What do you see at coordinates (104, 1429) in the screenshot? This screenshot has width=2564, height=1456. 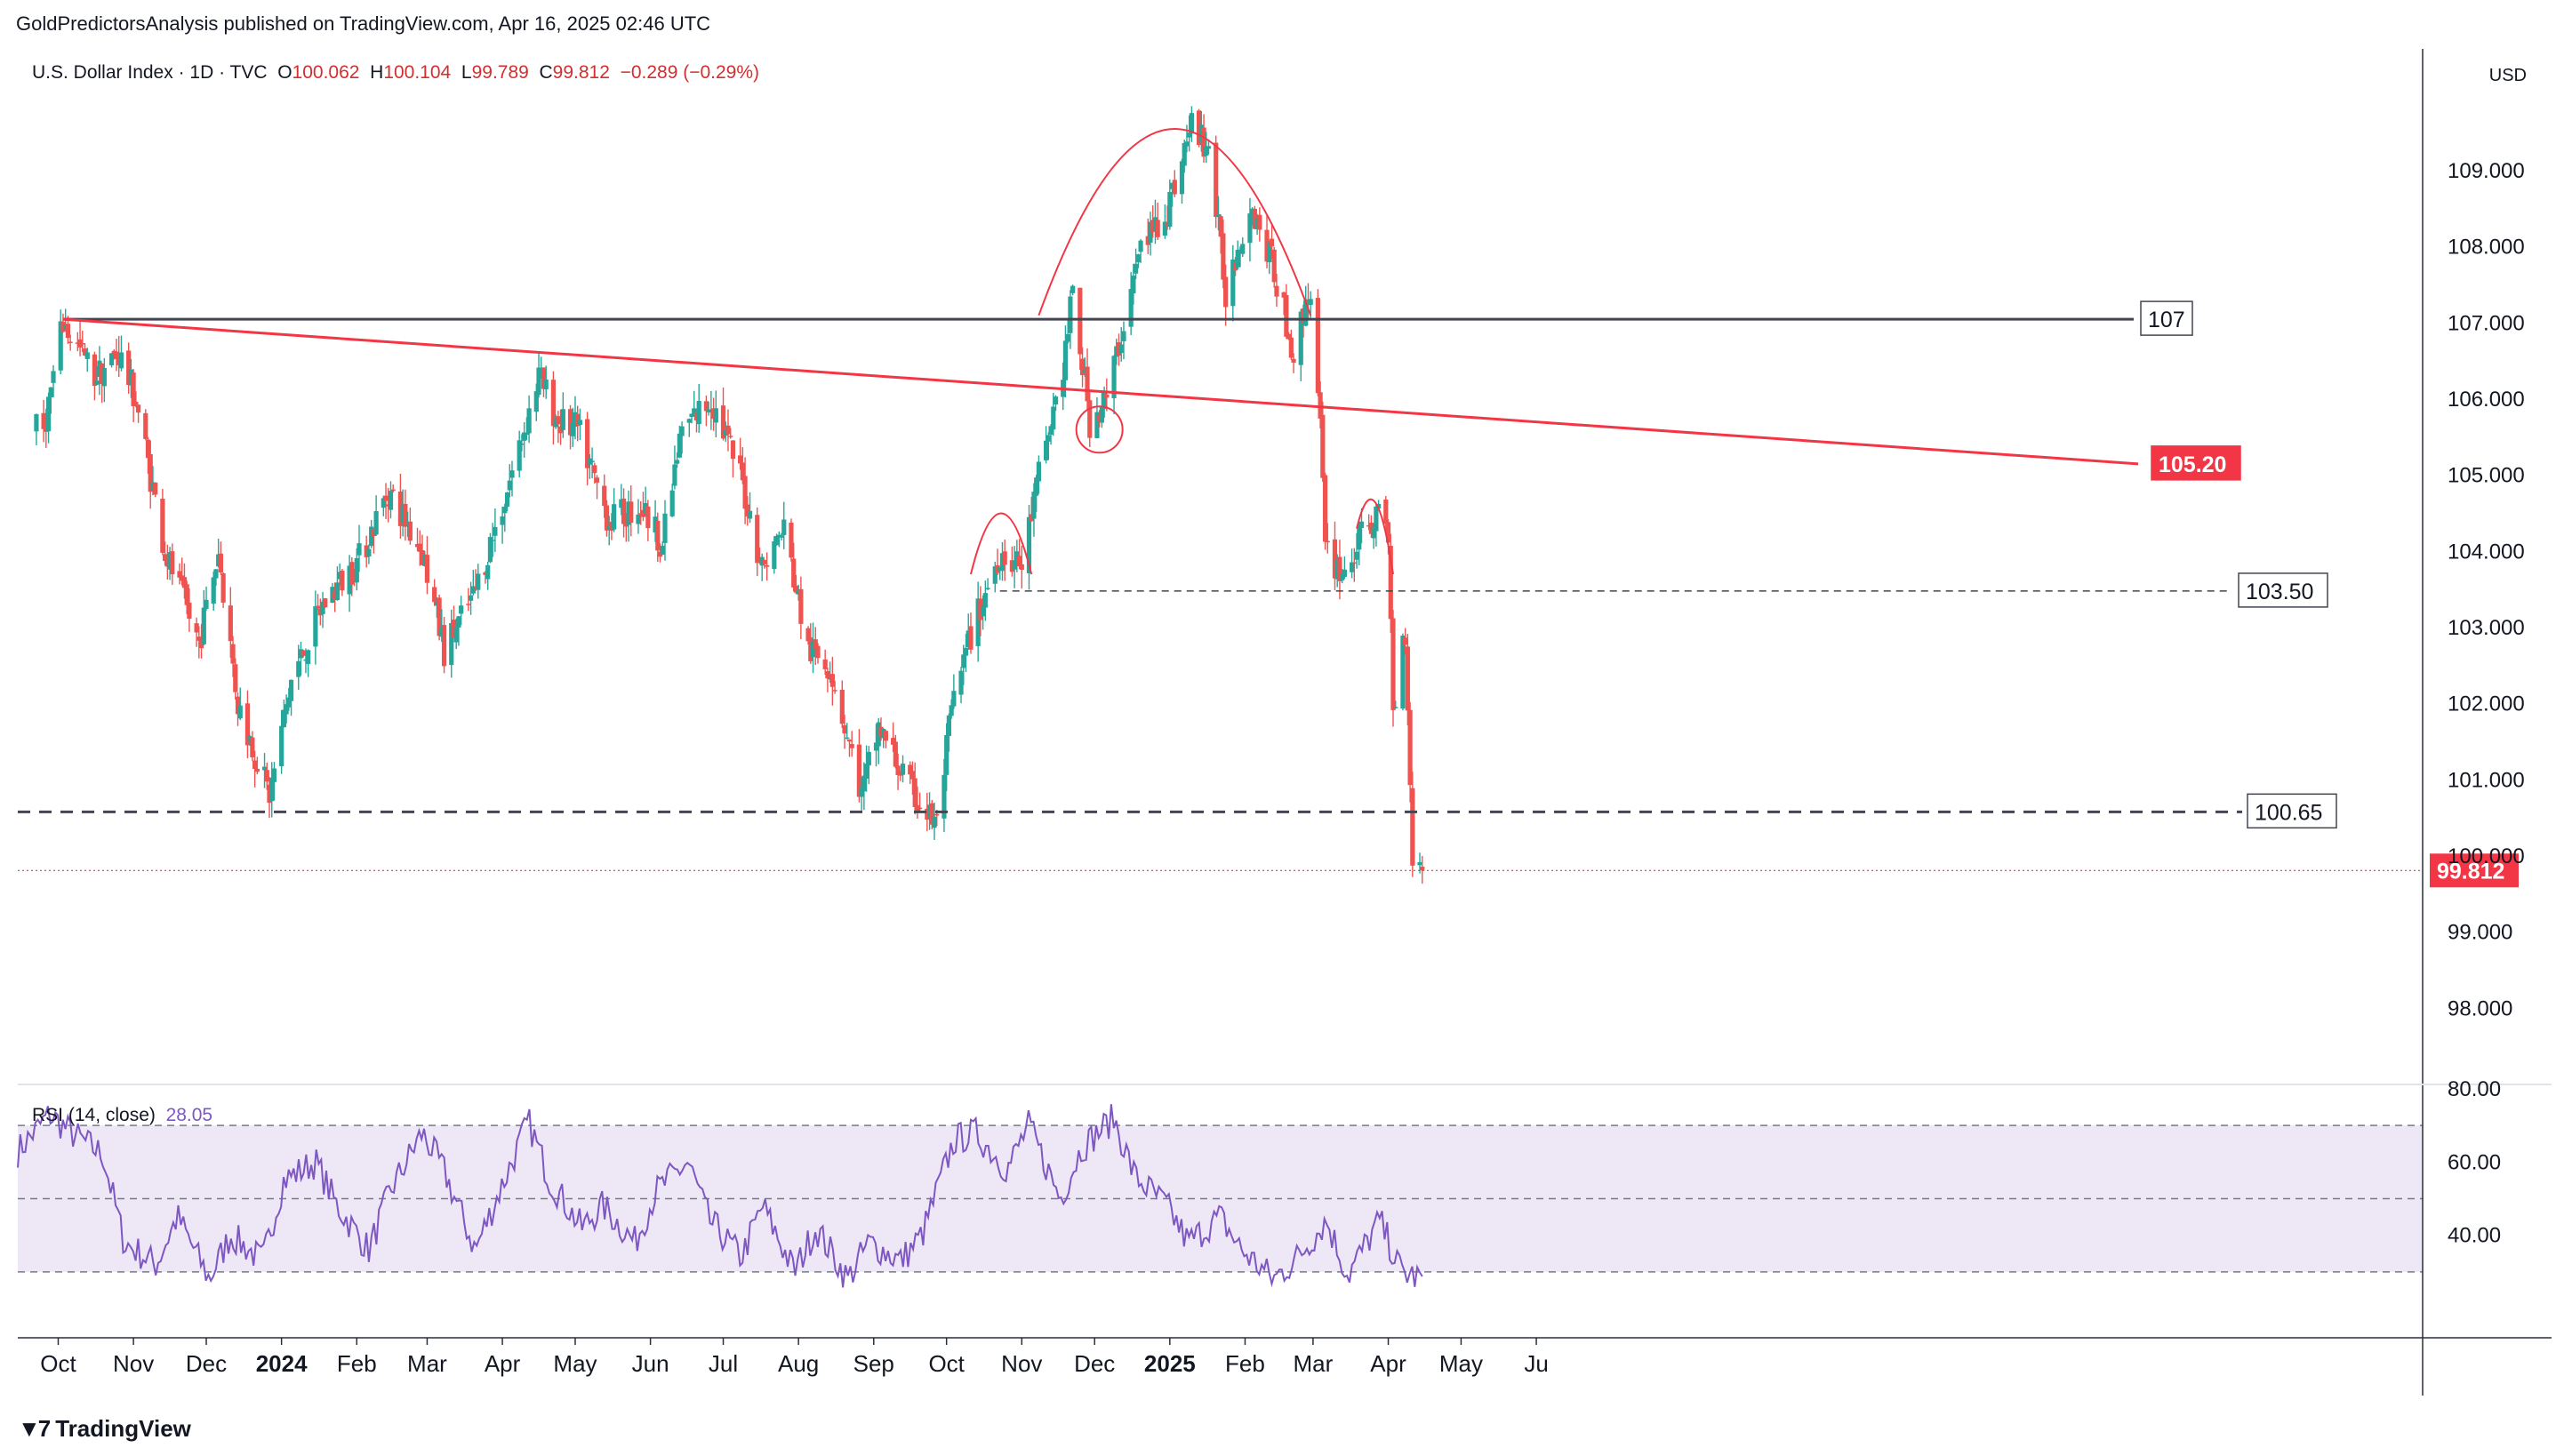 I see `brand: ▼7 TradingView` at bounding box center [104, 1429].